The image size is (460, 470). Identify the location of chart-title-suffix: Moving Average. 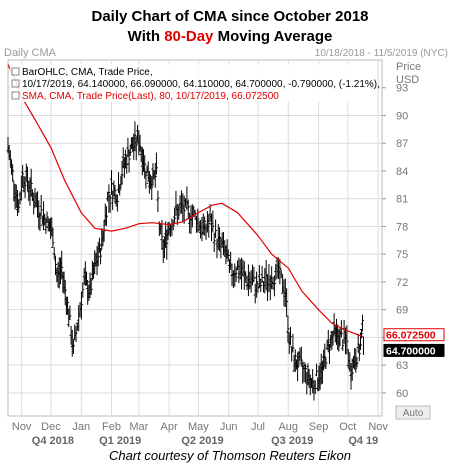
(273, 36).